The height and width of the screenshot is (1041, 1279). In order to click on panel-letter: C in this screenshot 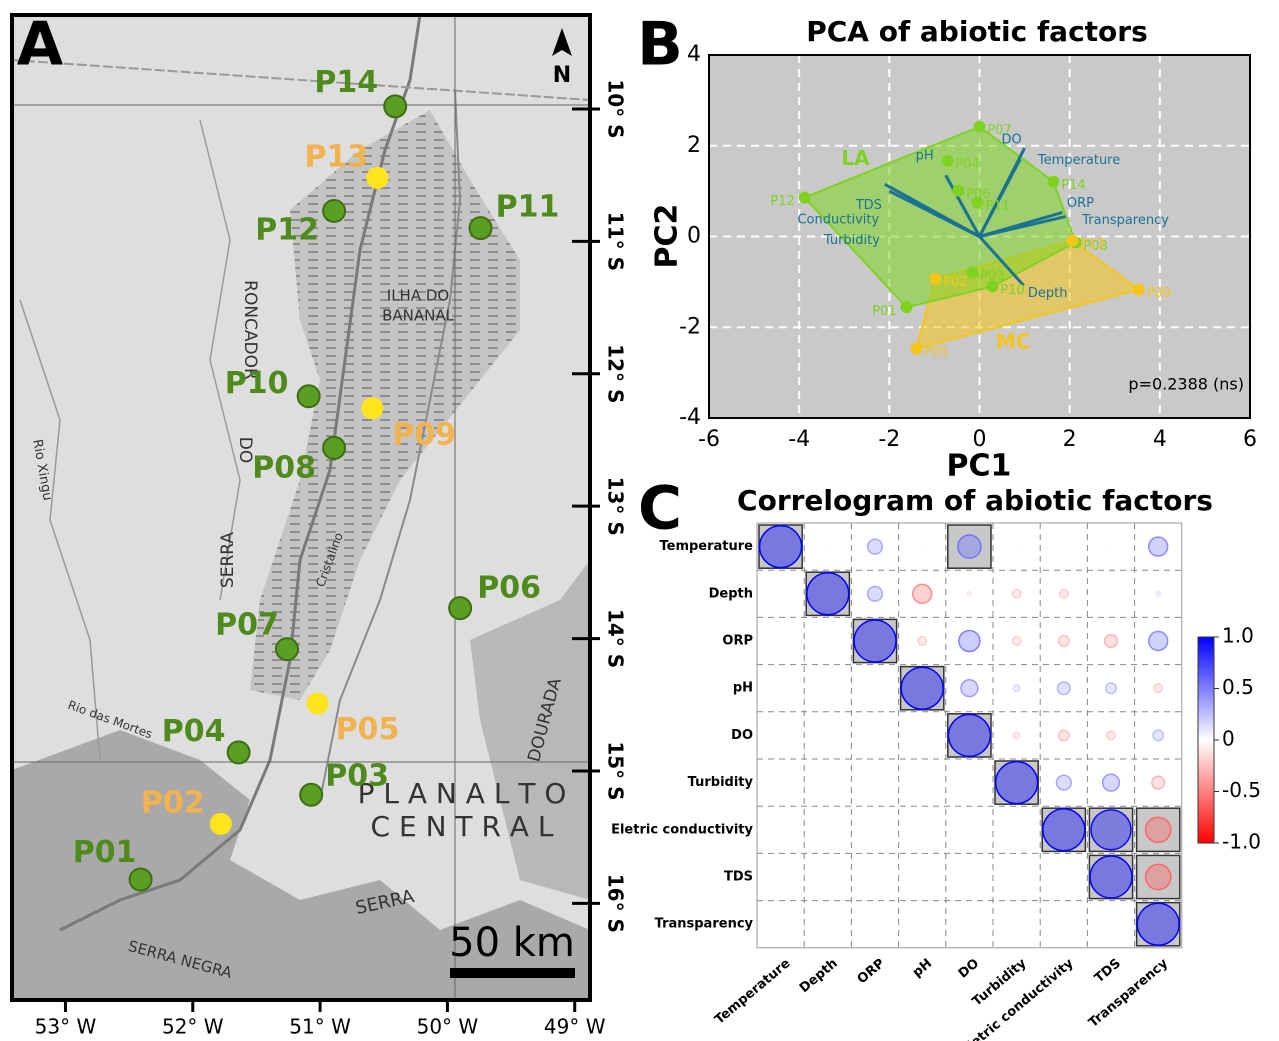, I will do `click(660, 509)`.